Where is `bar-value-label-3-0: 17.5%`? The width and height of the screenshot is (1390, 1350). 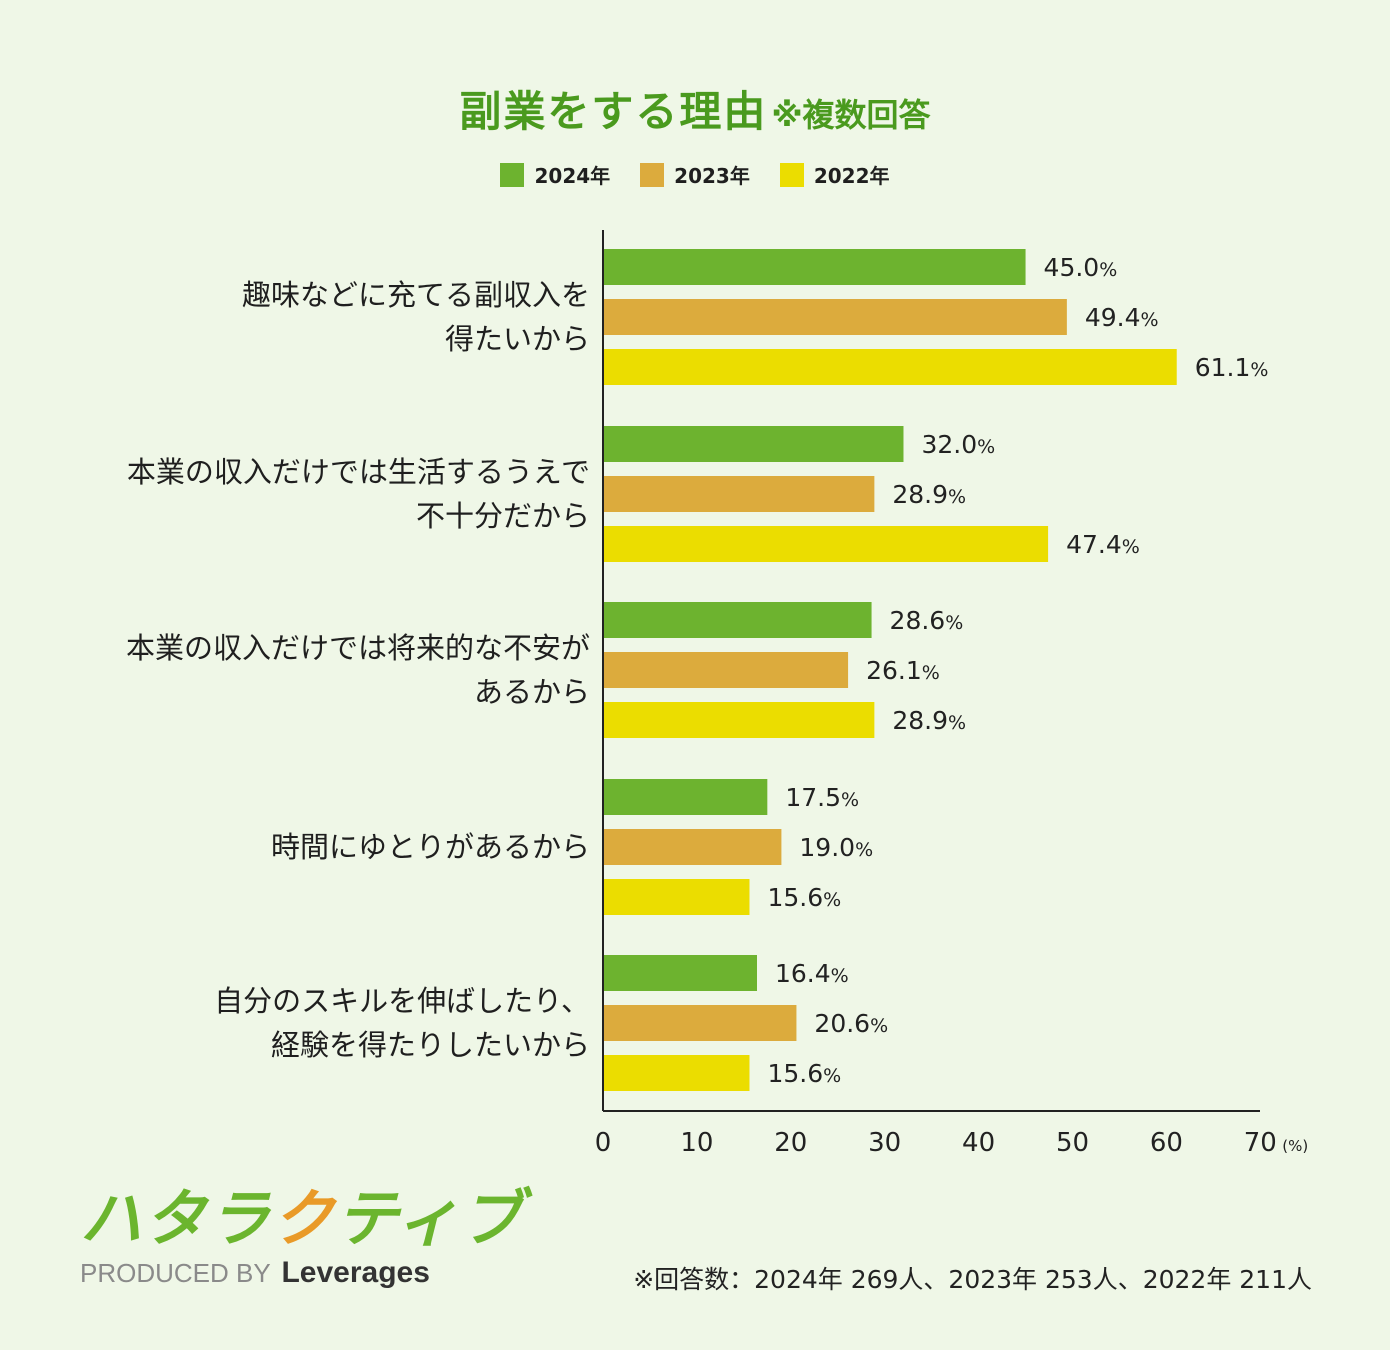 bar-value-label-3-0: 17.5% is located at coordinates (822, 797).